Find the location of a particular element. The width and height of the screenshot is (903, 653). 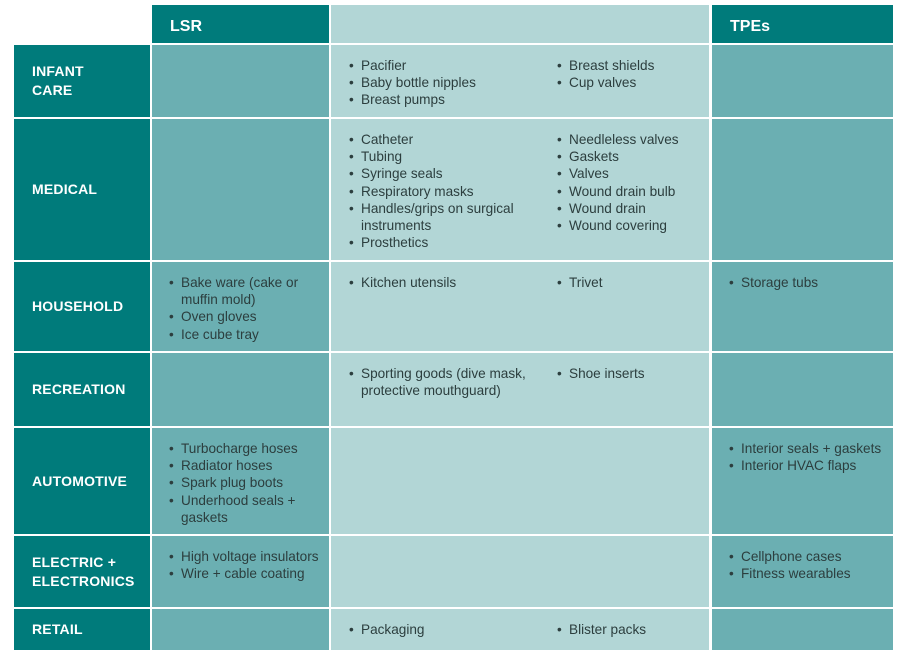

row-label: AUTOMOTIVE is located at coordinates (79, 481).